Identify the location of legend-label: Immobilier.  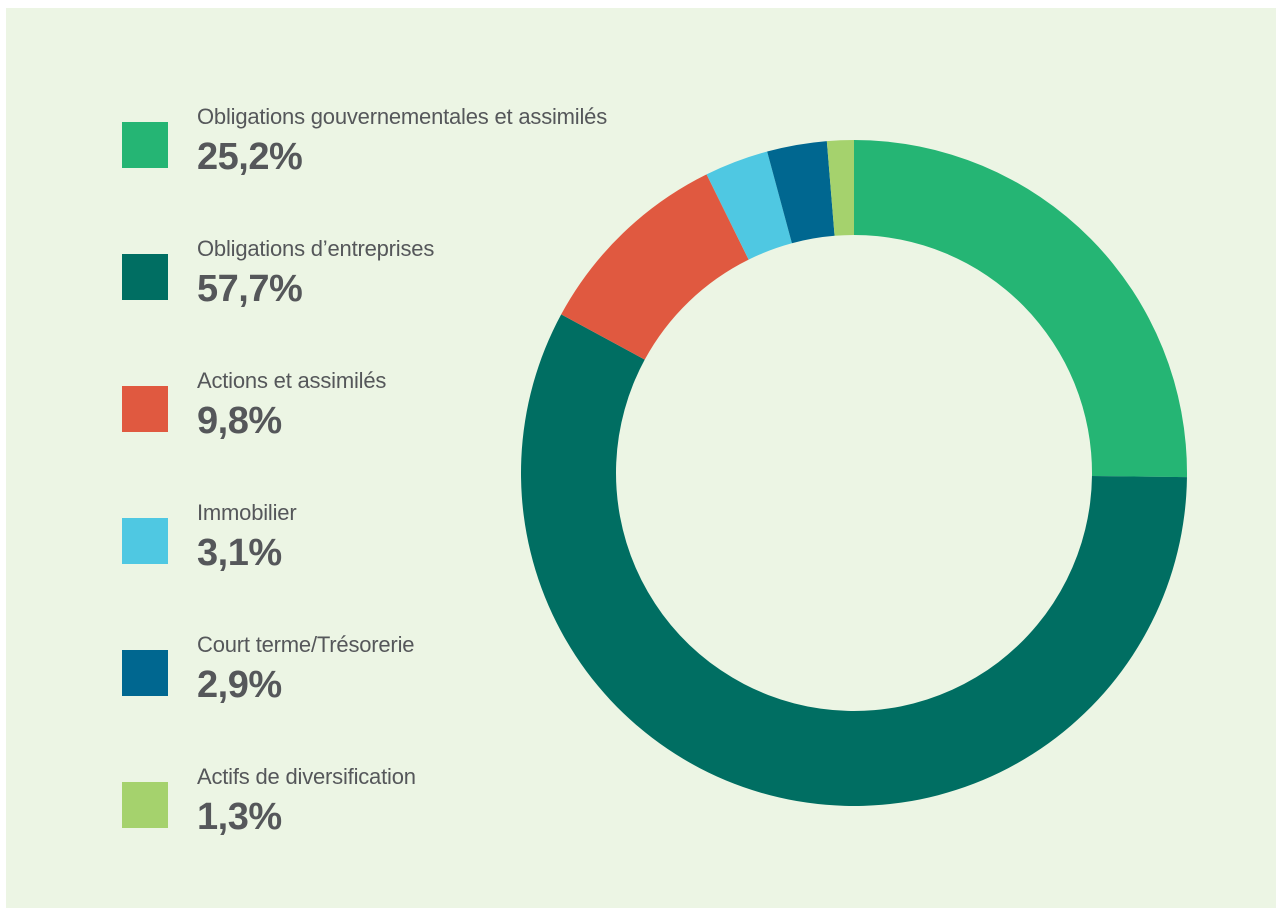
(247, 512).